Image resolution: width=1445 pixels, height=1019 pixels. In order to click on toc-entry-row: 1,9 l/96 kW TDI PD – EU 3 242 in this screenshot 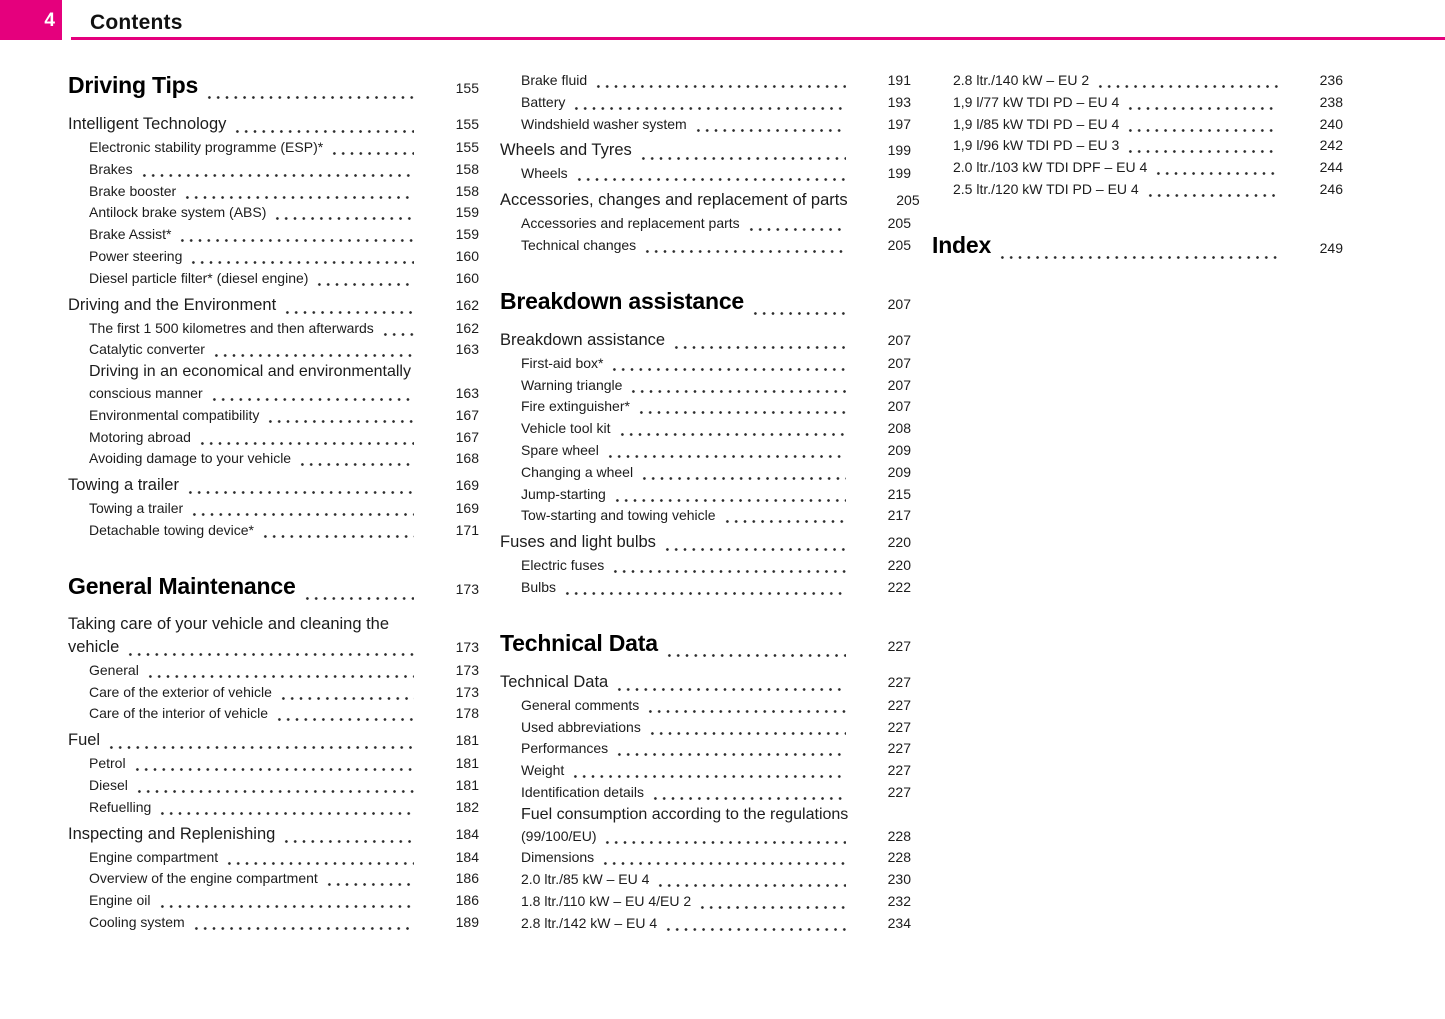, I will do `click(1148, 146)`.